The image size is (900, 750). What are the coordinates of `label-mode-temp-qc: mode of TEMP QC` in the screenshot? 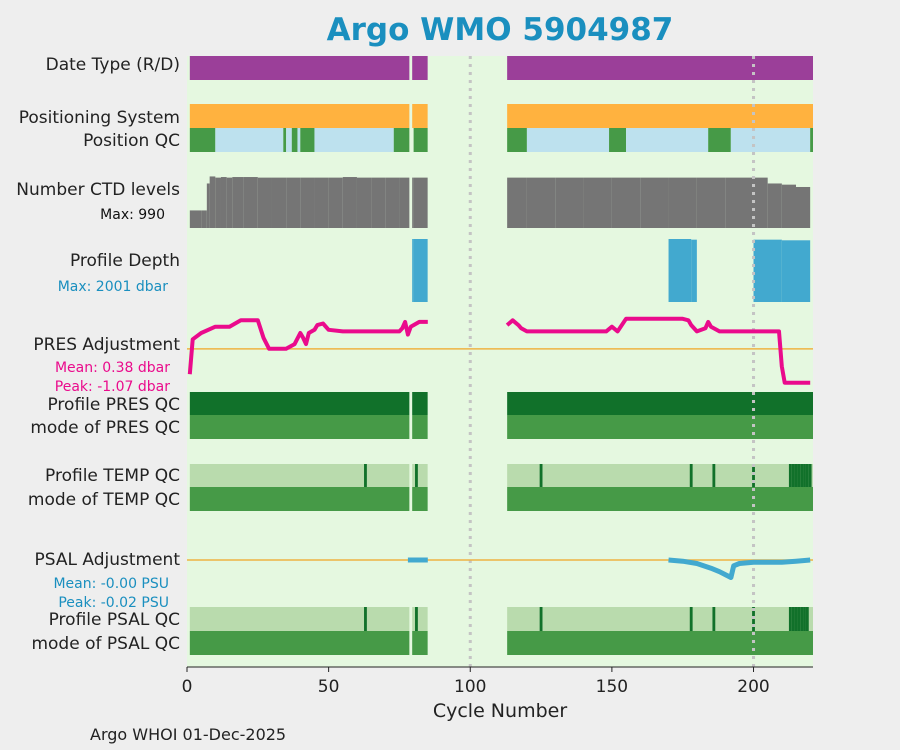 It's located at (104, 500).